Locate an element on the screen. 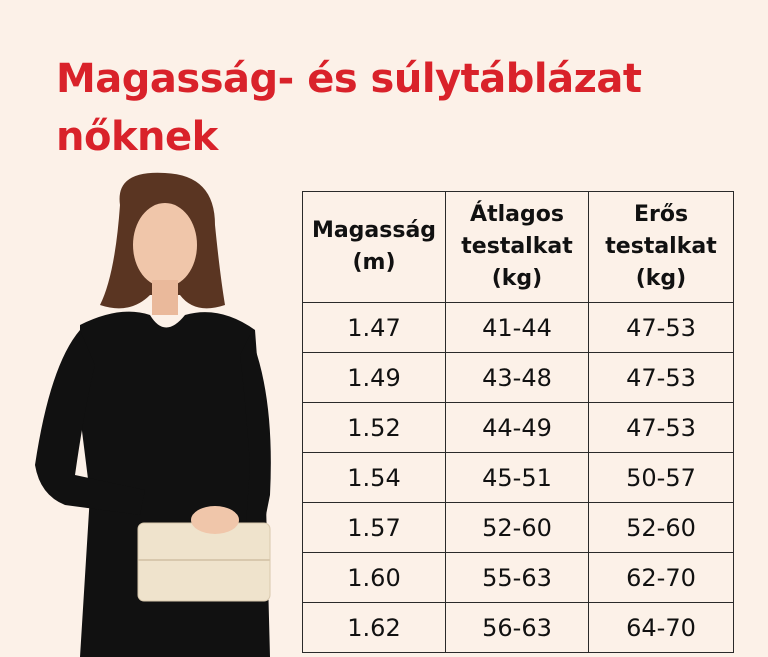  table-row: 1.47 41-44 47-53 is located at coordinates (518, 327).